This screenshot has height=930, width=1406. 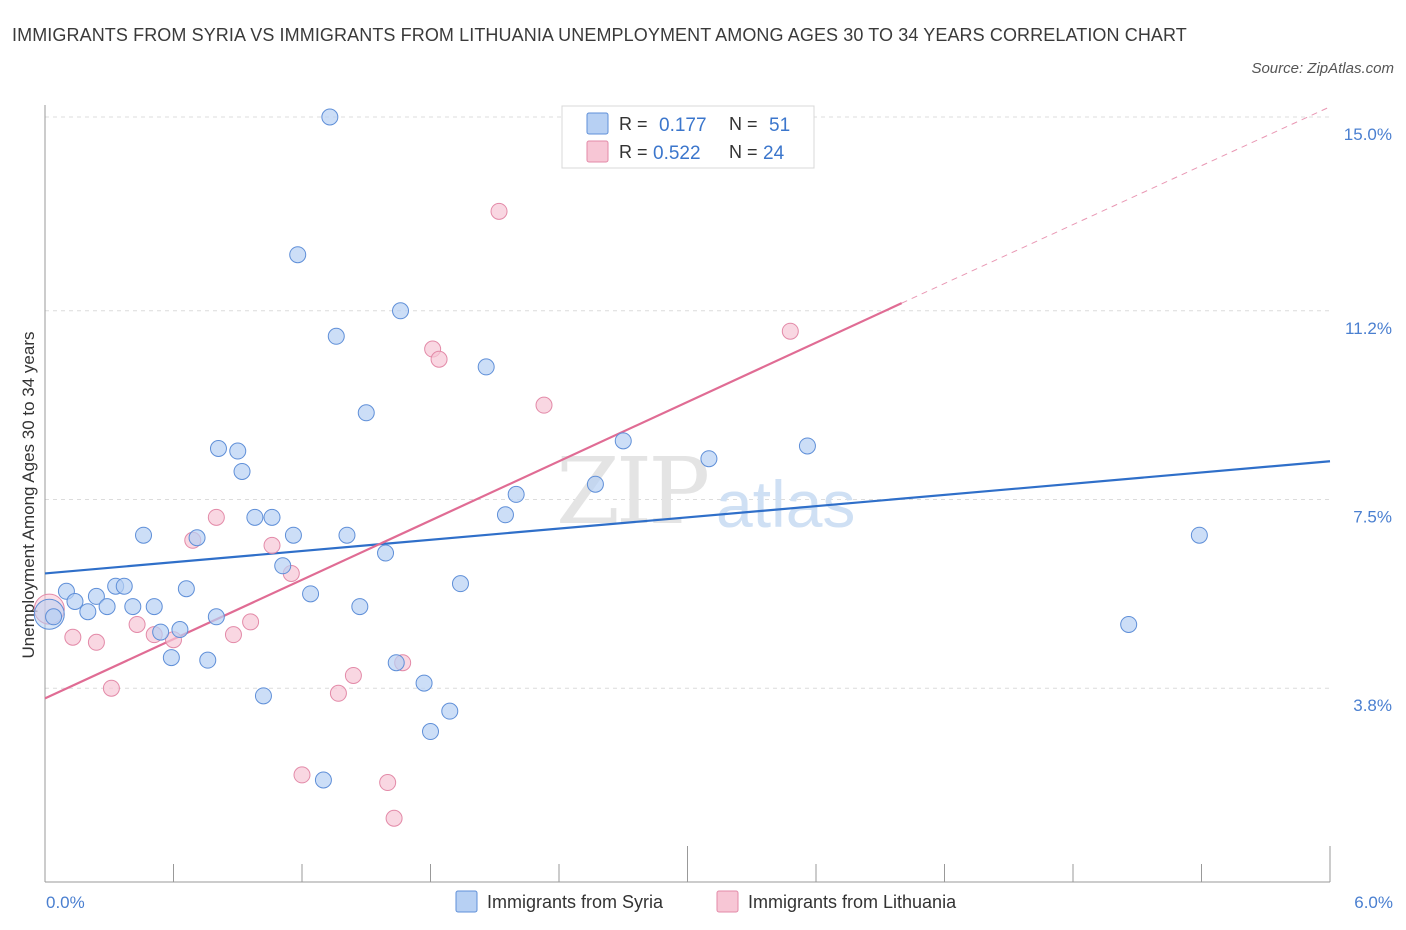 What do you see at coordinates (677, 153) in the screenshot?
I see `stats-r-value-lithuania: 0.522` at bounding box center [677, 153].